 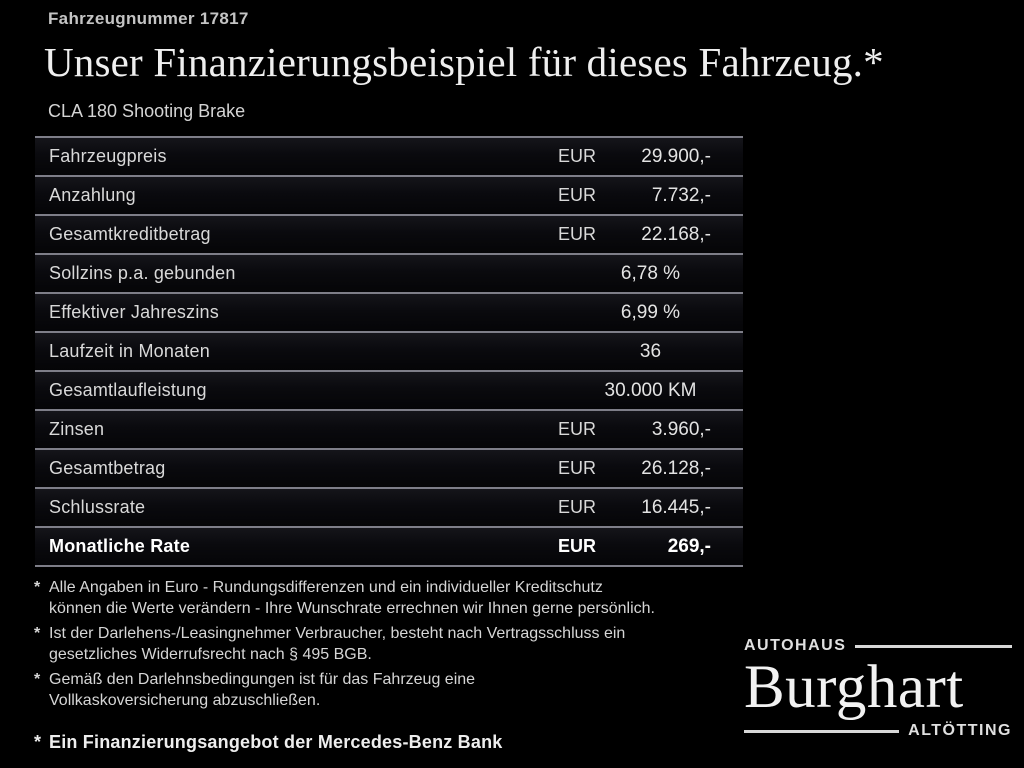 I want to click on row-label: Gesamtbetrag, so click(x=107, y=468).